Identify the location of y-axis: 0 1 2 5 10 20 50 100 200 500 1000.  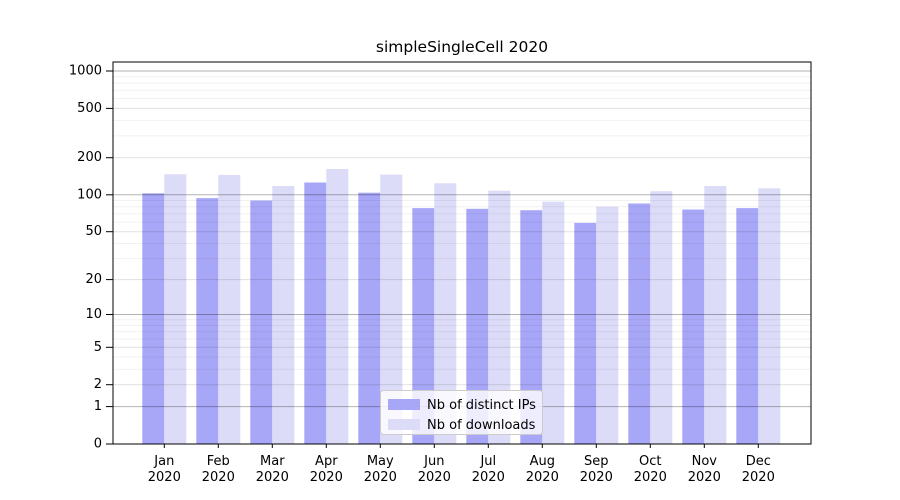
(91, 258).